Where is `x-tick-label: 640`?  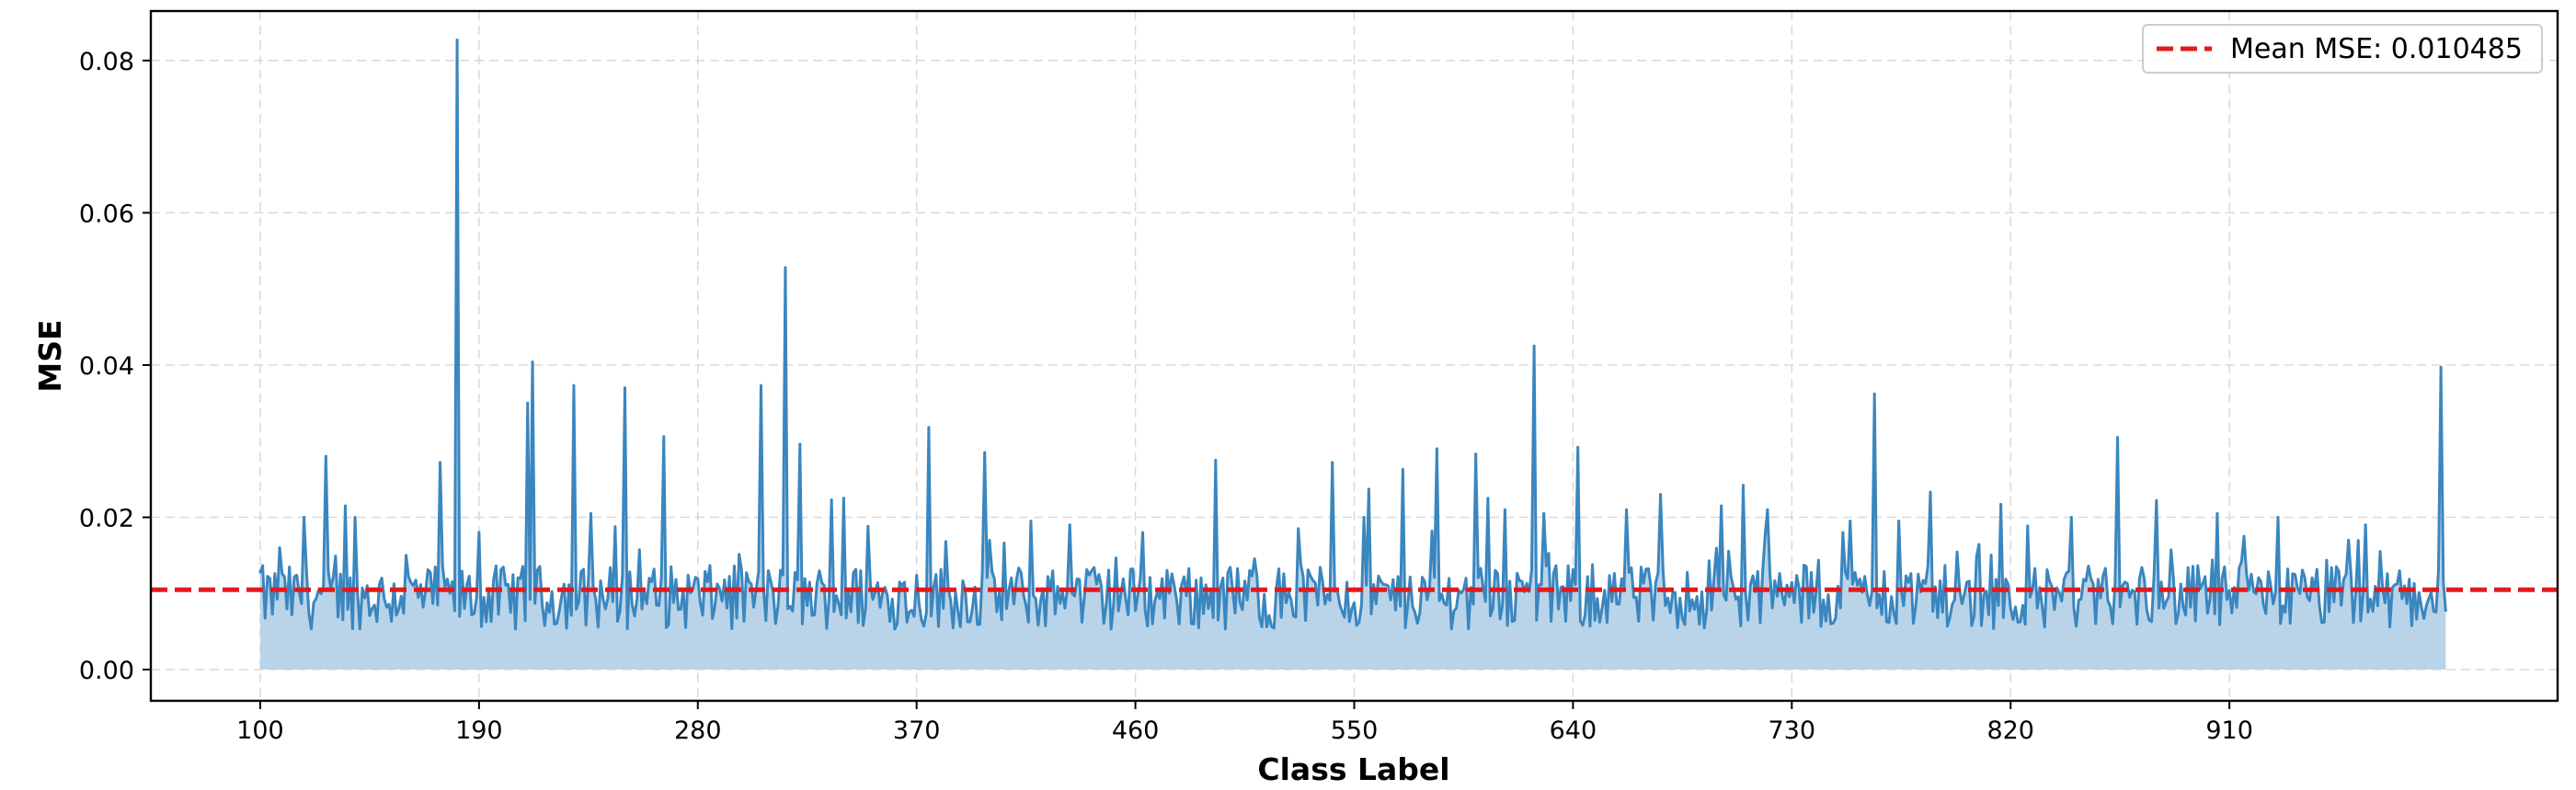
x-tick-label: 640 is located at coordinates (1573, 730).